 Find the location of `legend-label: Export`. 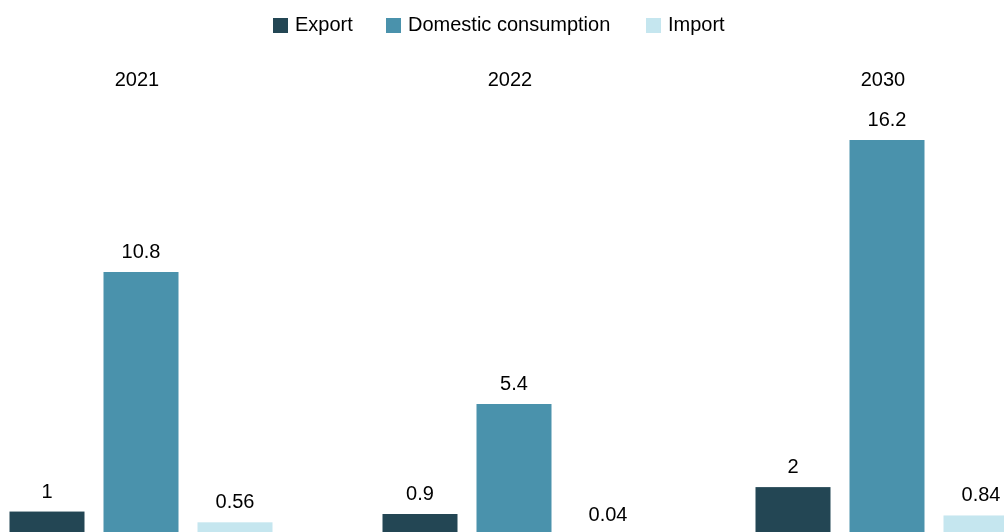

legend-label: Export is located at coordinates (324, 24).